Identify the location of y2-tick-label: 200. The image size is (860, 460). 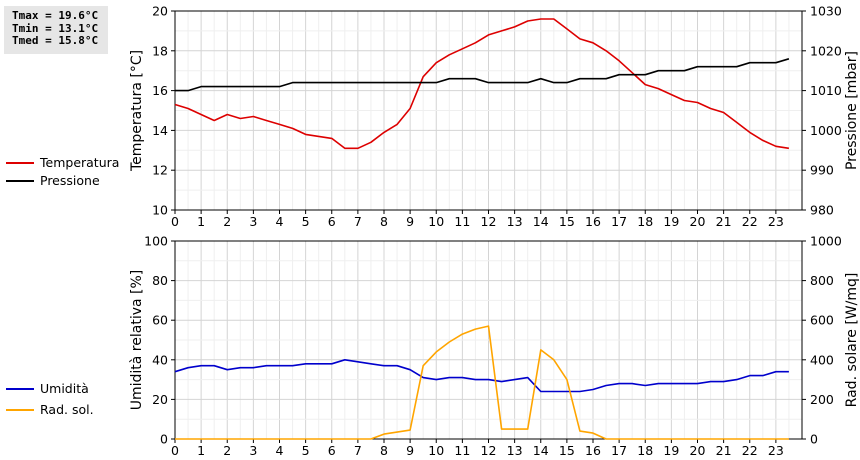
(822, 399).